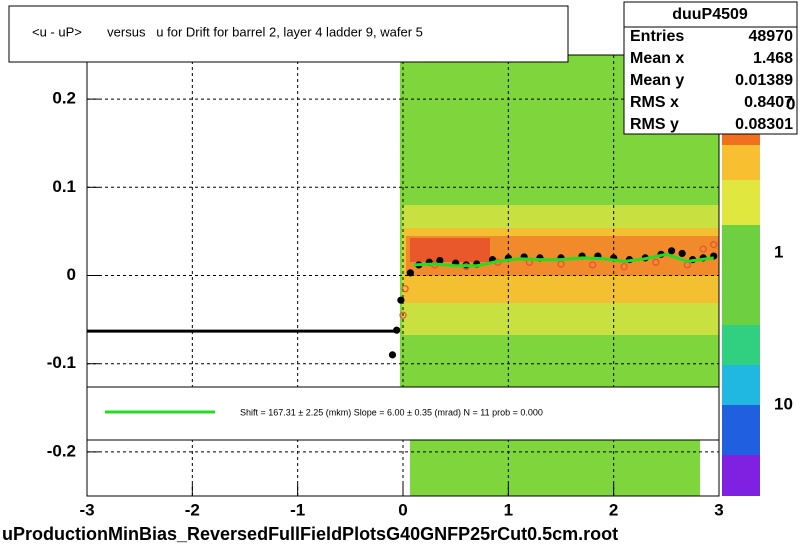 This screenshot has width=801, height=557. Describe the element at coordinates (654, 102) in the screenshot. I see `stat-label: RMS x` at that location.